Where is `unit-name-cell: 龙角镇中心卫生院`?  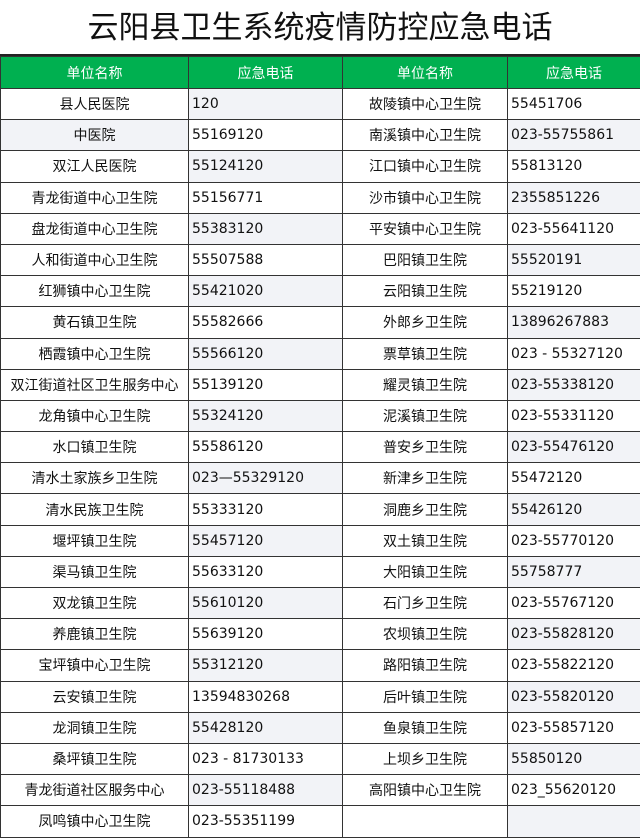 unit-name-cell: 龙角镇中心卫生院 is located at coordinates (95, 415).